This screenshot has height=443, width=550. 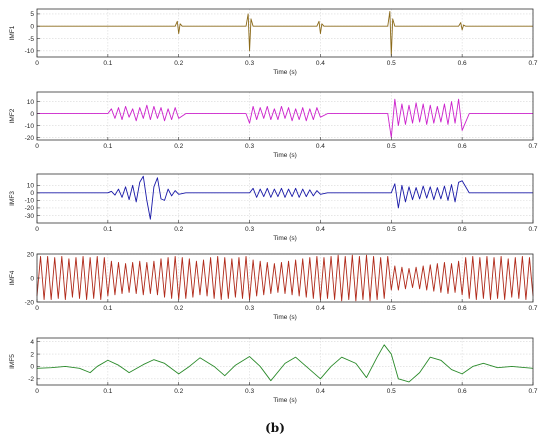 I want to click on series-line-imf1, so click(x=285, y=34).